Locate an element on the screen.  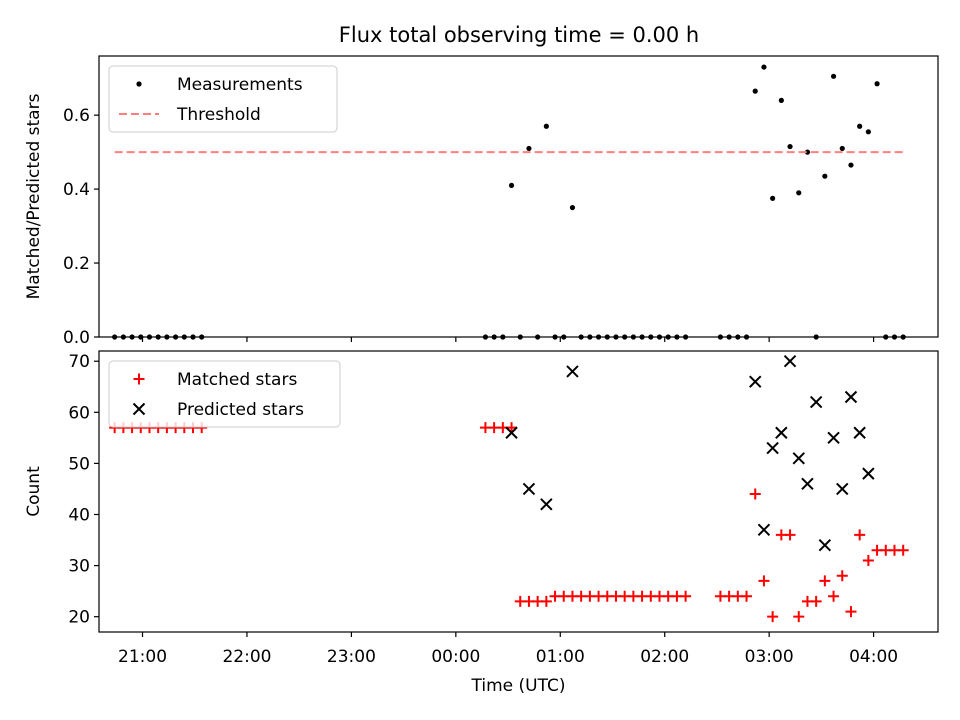
legend-label: Matched stars is located at coordinates (237, 380).